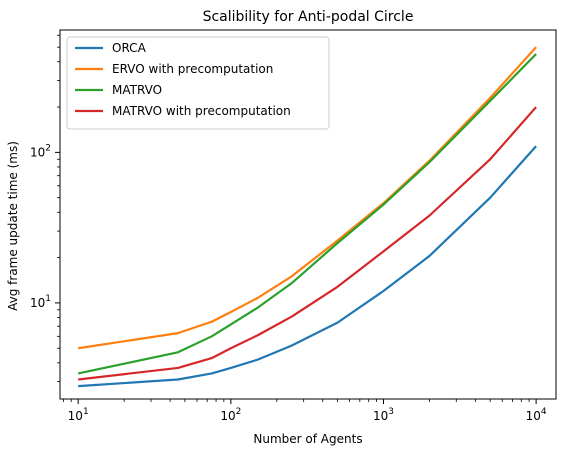 This screenshot has width=570, height=452. Describe the element at coordinates (137, 90) in the screenshot. I see `legend-label-2: MATRVO` at that location.